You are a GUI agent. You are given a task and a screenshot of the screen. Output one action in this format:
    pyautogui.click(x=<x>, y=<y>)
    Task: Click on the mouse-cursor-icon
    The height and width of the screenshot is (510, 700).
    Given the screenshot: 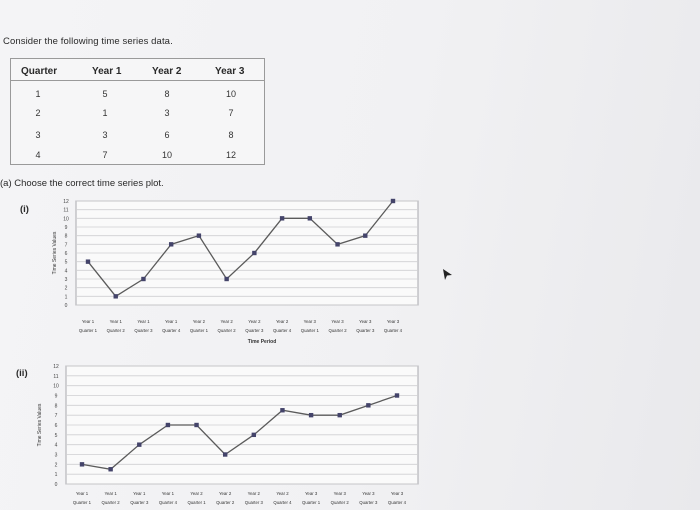 What is the action you would take?
    pyautogui.click(x=447, y=274)
    